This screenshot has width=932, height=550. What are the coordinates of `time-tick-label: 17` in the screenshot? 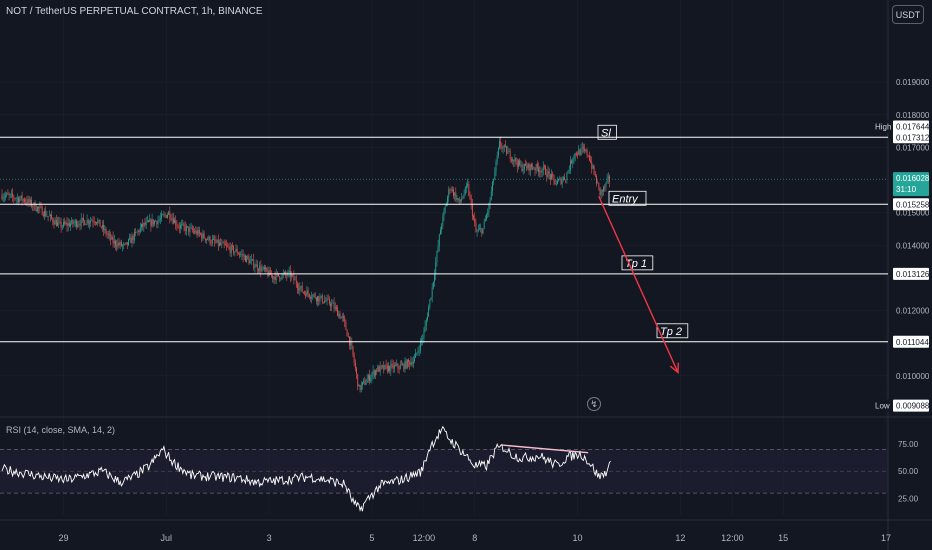 It's located at (886, 538).